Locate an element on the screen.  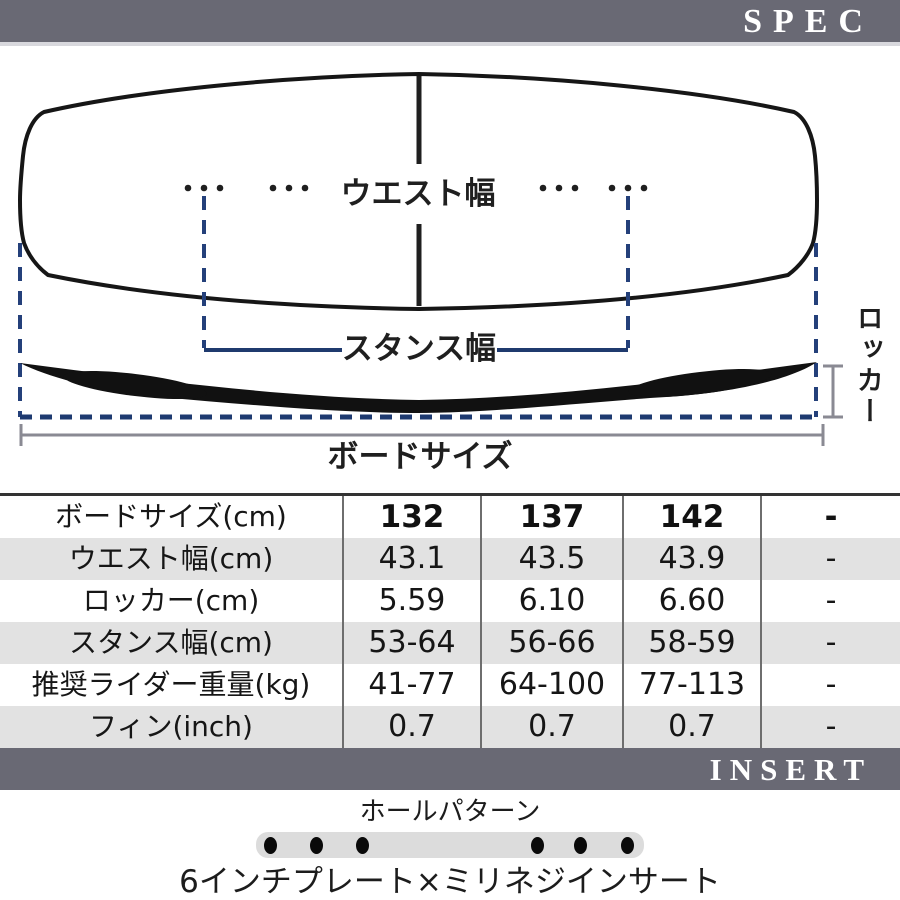
insert-header-bar: INSERT is located at coordinates (450, 769).